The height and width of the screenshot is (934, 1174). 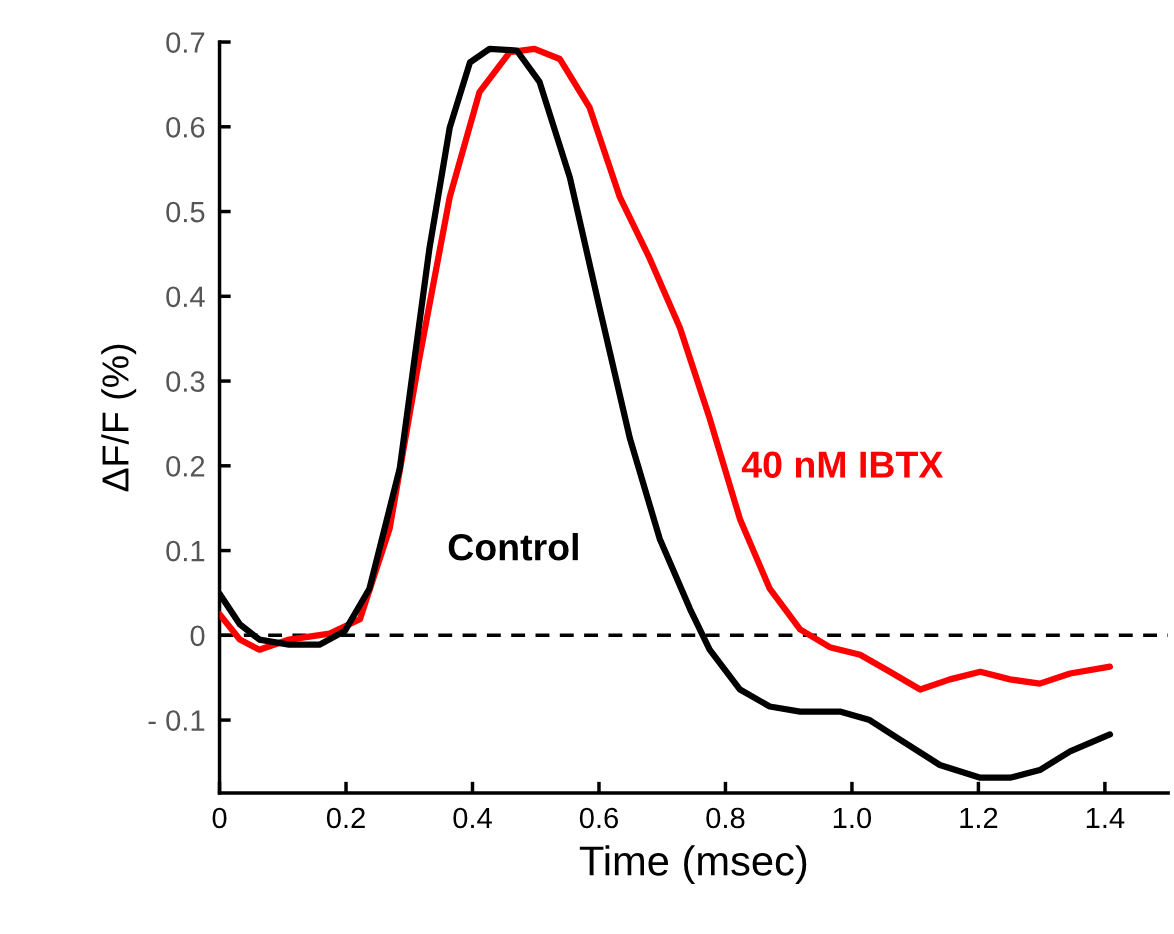 I want to click on series-label: Control, so click(x=513, y=547).